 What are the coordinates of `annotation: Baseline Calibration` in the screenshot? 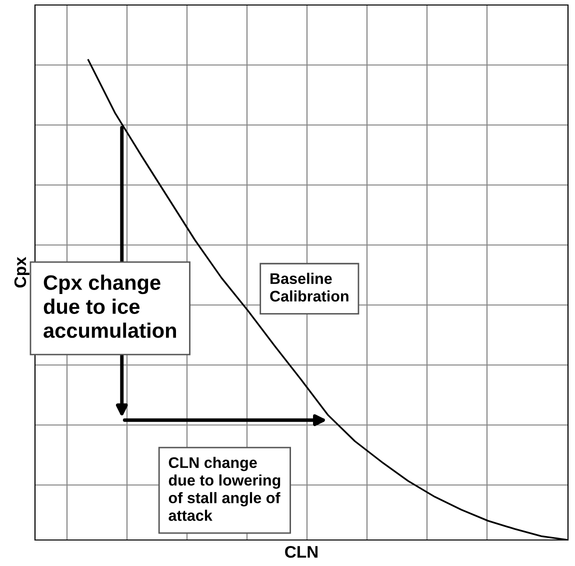 It's located at (309, 287).